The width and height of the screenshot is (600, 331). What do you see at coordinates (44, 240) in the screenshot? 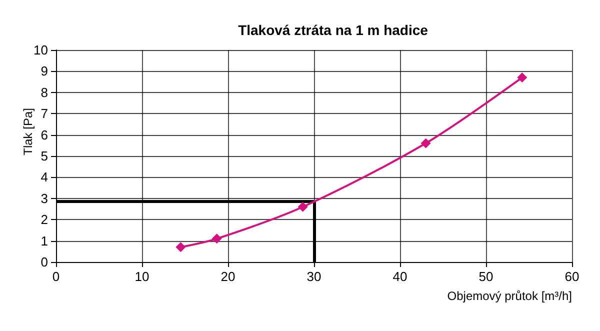
I see `y-tick-label: 1` at bounding box center [44, 240].